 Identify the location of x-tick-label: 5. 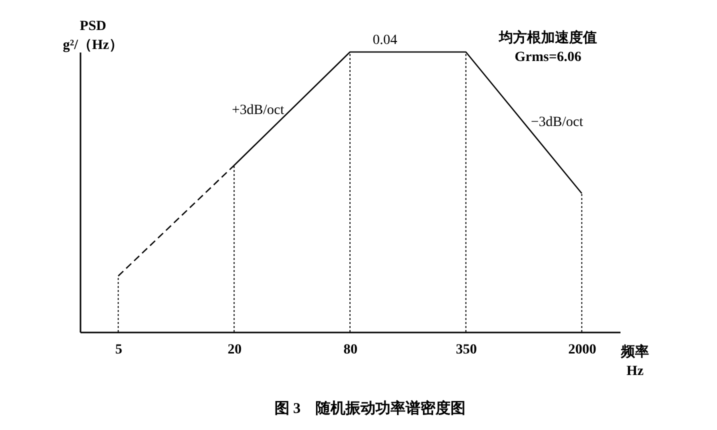
(118, 350).